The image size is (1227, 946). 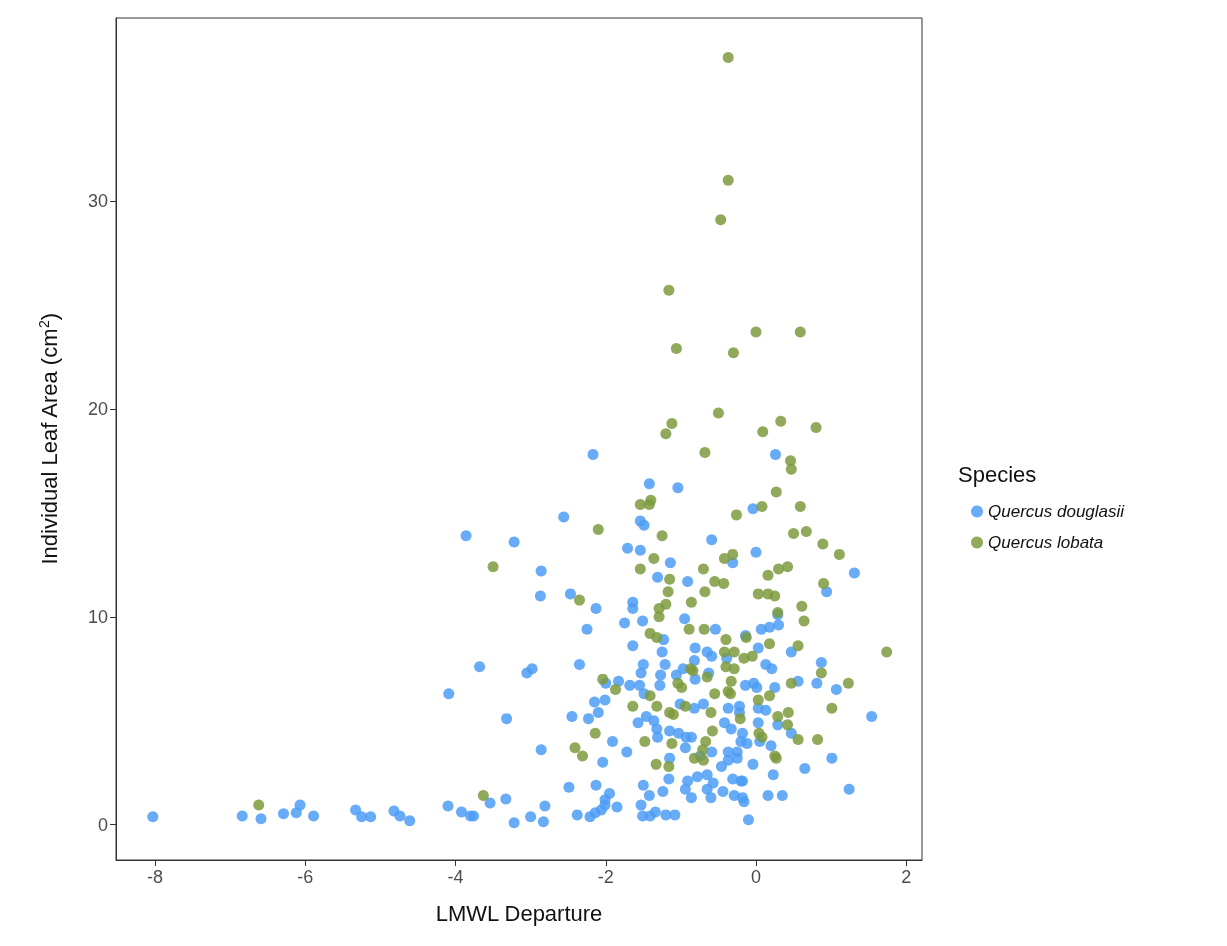 I want to click on legend-label: Quercus lobata, so click(x=1046, y=542).